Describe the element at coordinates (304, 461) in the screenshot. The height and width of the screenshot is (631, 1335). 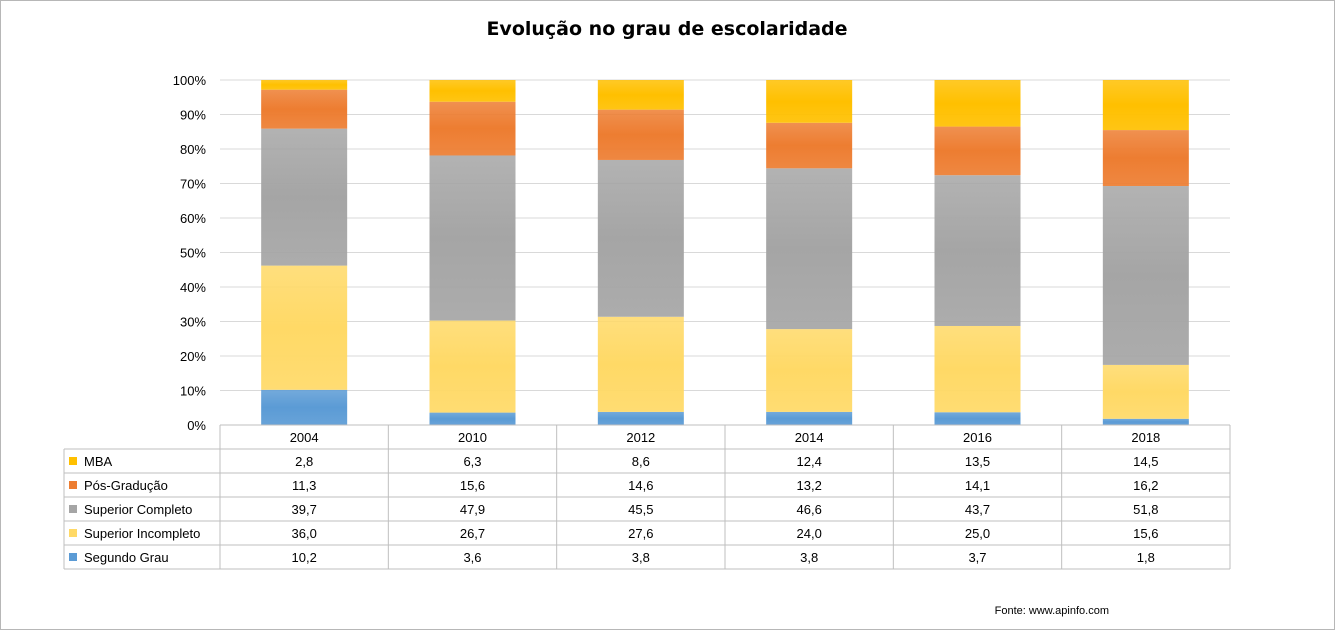
I see `data-label: 2,8` at that location.